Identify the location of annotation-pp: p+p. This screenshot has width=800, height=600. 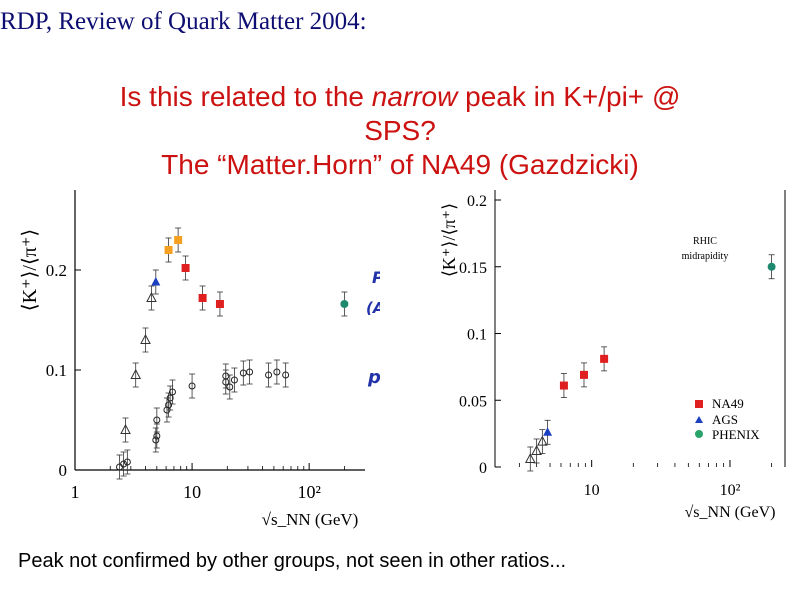
(373, 377).